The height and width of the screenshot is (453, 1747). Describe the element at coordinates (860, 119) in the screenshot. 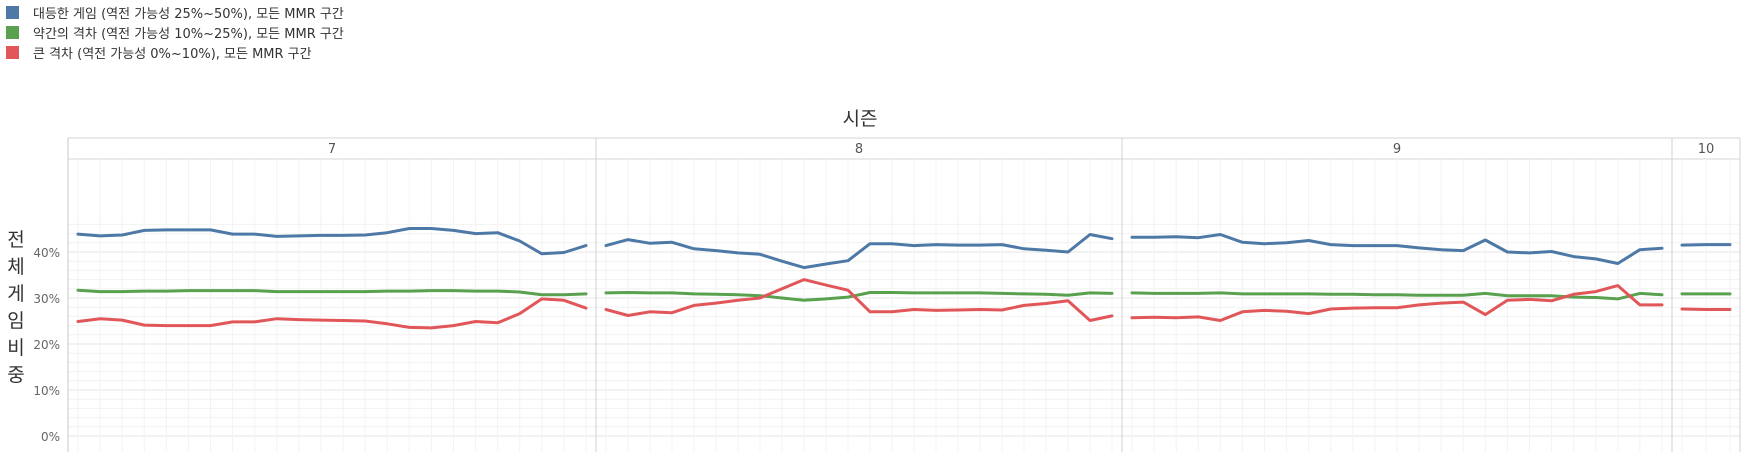

I see `x-axis-title: 시즌` at that location.